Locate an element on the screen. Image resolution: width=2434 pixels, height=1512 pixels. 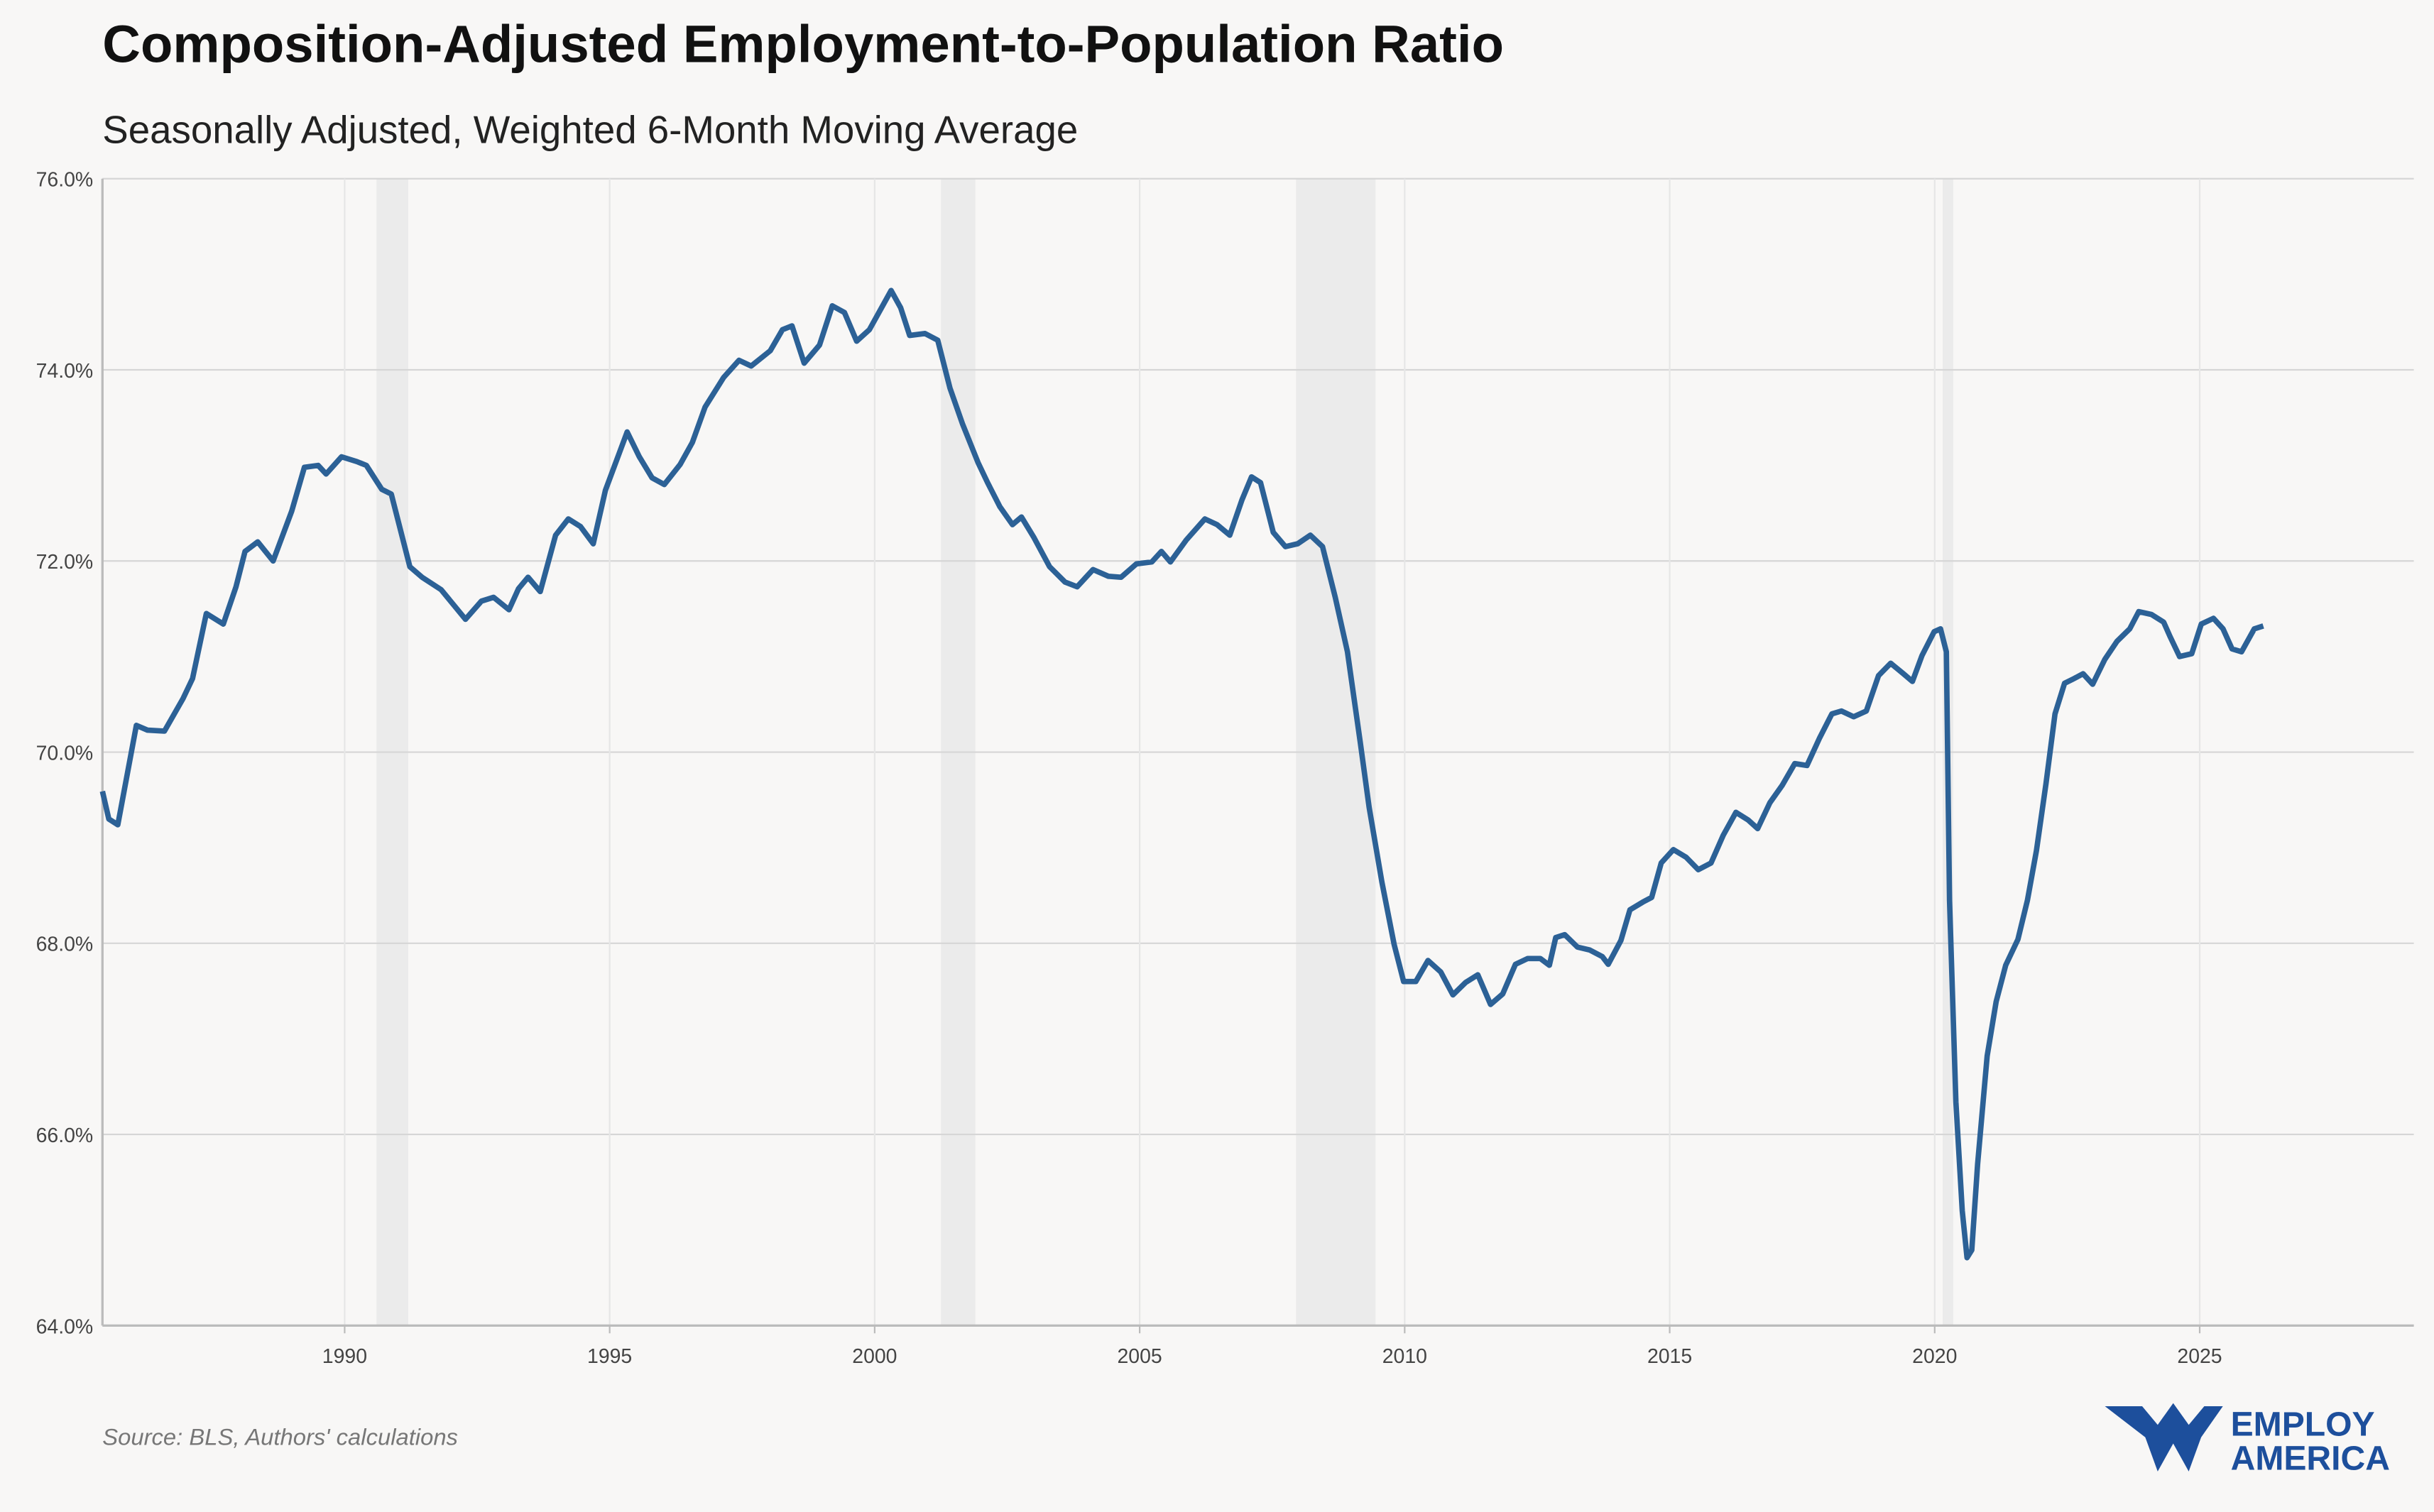
x-tick-label: 2020 is located at coordinates (1934, 1357).